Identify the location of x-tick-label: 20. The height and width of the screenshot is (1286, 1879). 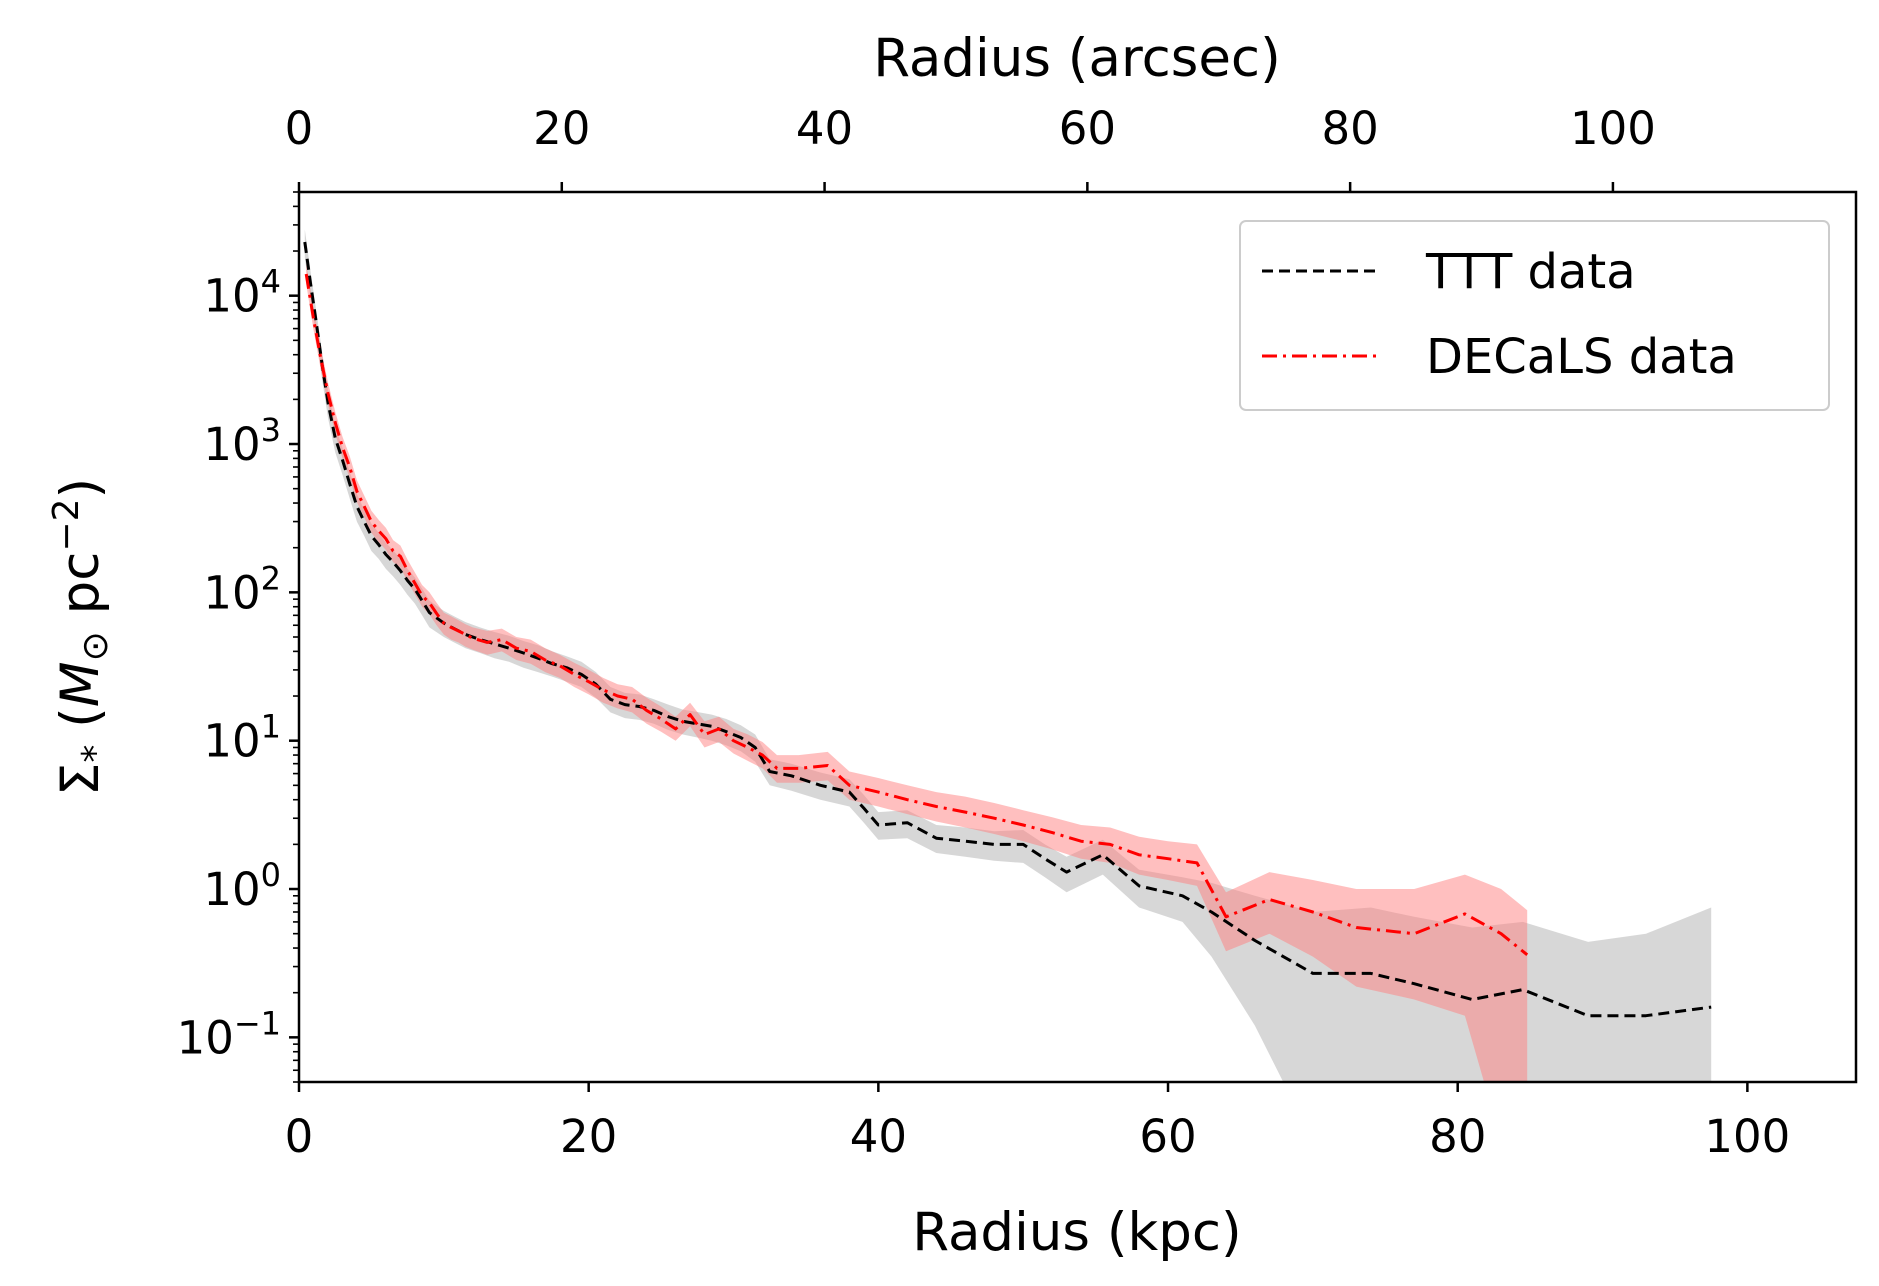
(588, 1136).